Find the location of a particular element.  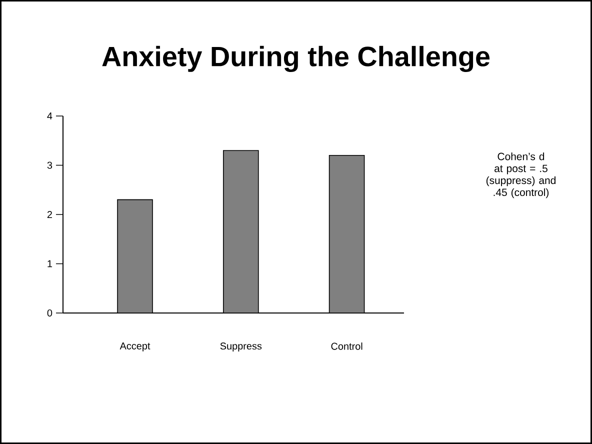

y-tick-label: 3 is located at coordinates (49, 165).